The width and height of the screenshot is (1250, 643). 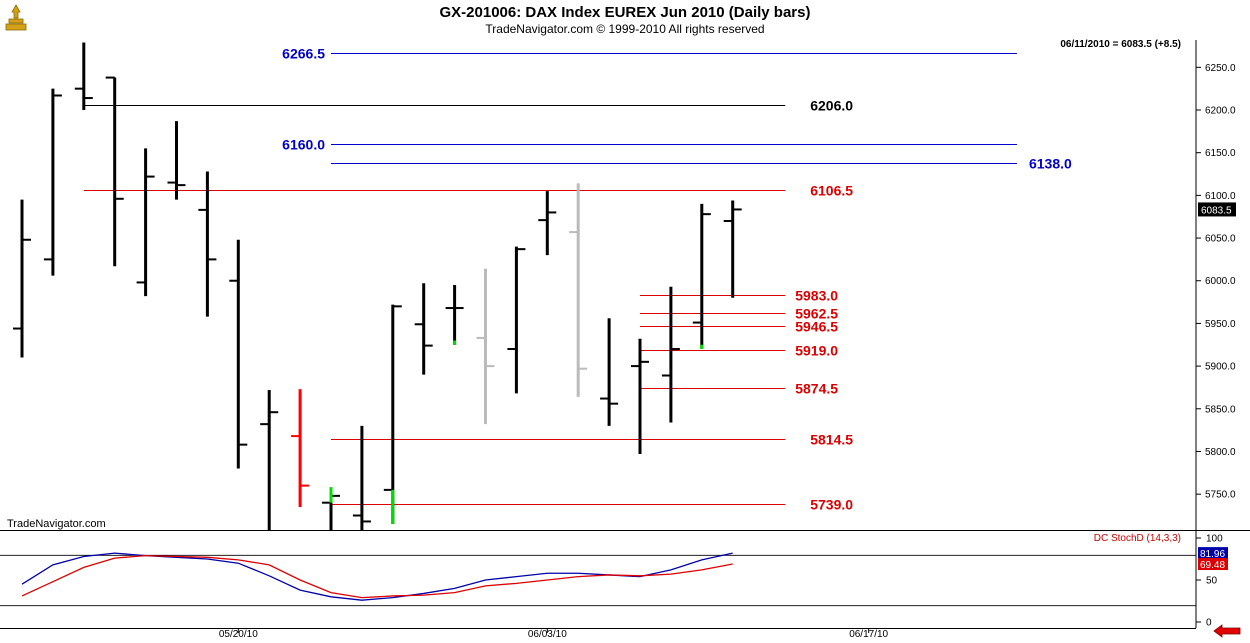 What do you see at coordinates (816, 389) in the screenshot?
I see `level-label: 5874.5` at bounding box center [816, 389].